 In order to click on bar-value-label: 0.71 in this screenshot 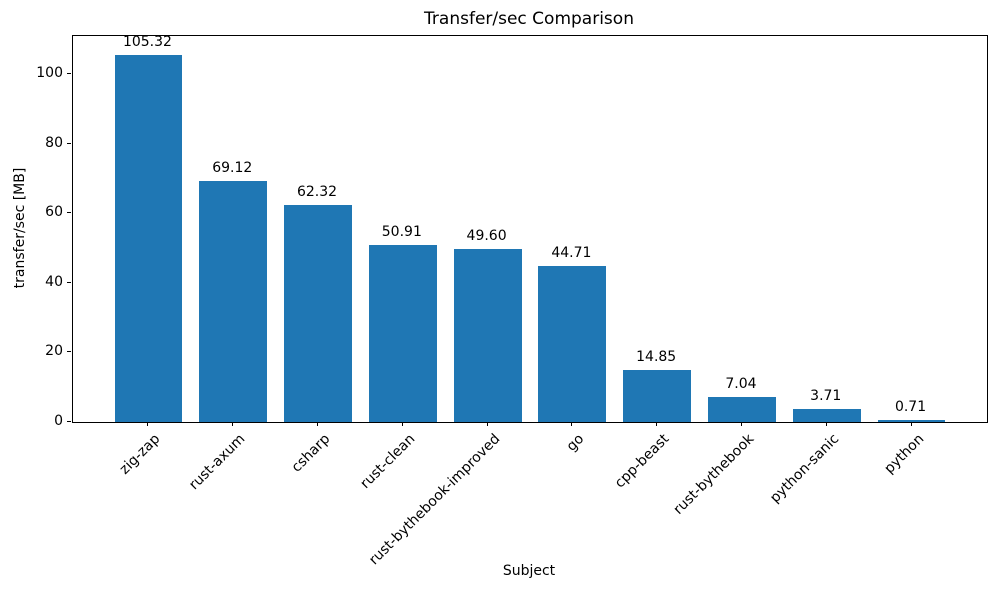, I will do `click(910, 406)`.